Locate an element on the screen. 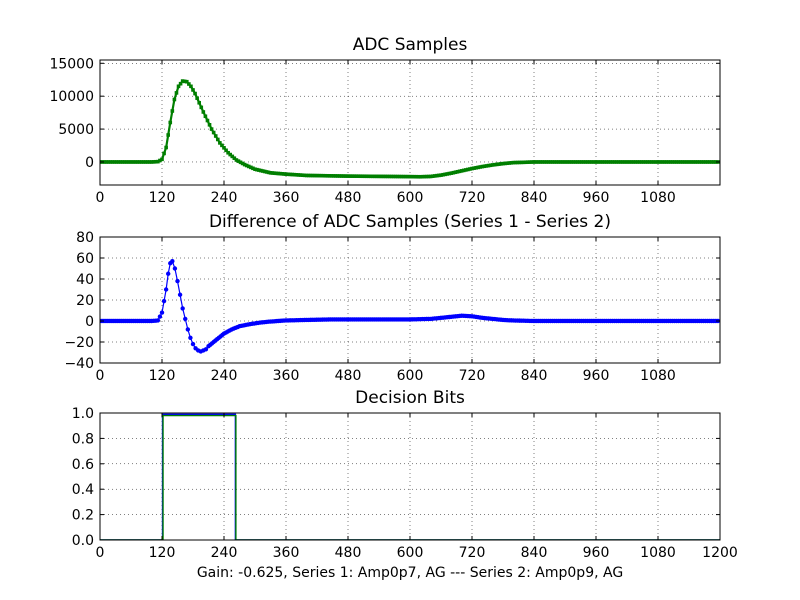 Image resolution: width=800 pixels, height=600 pixels. y-tick-label: 10000 is located at coordinates (71, 97).